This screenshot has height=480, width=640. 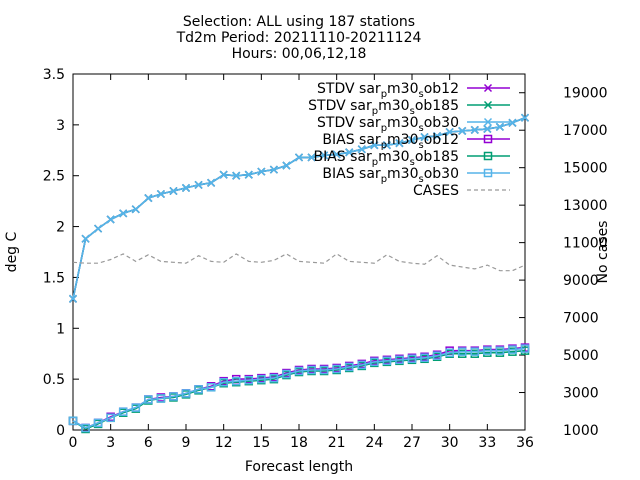 I want to click on x-tick-label: 27, so click(x=412, y=443).